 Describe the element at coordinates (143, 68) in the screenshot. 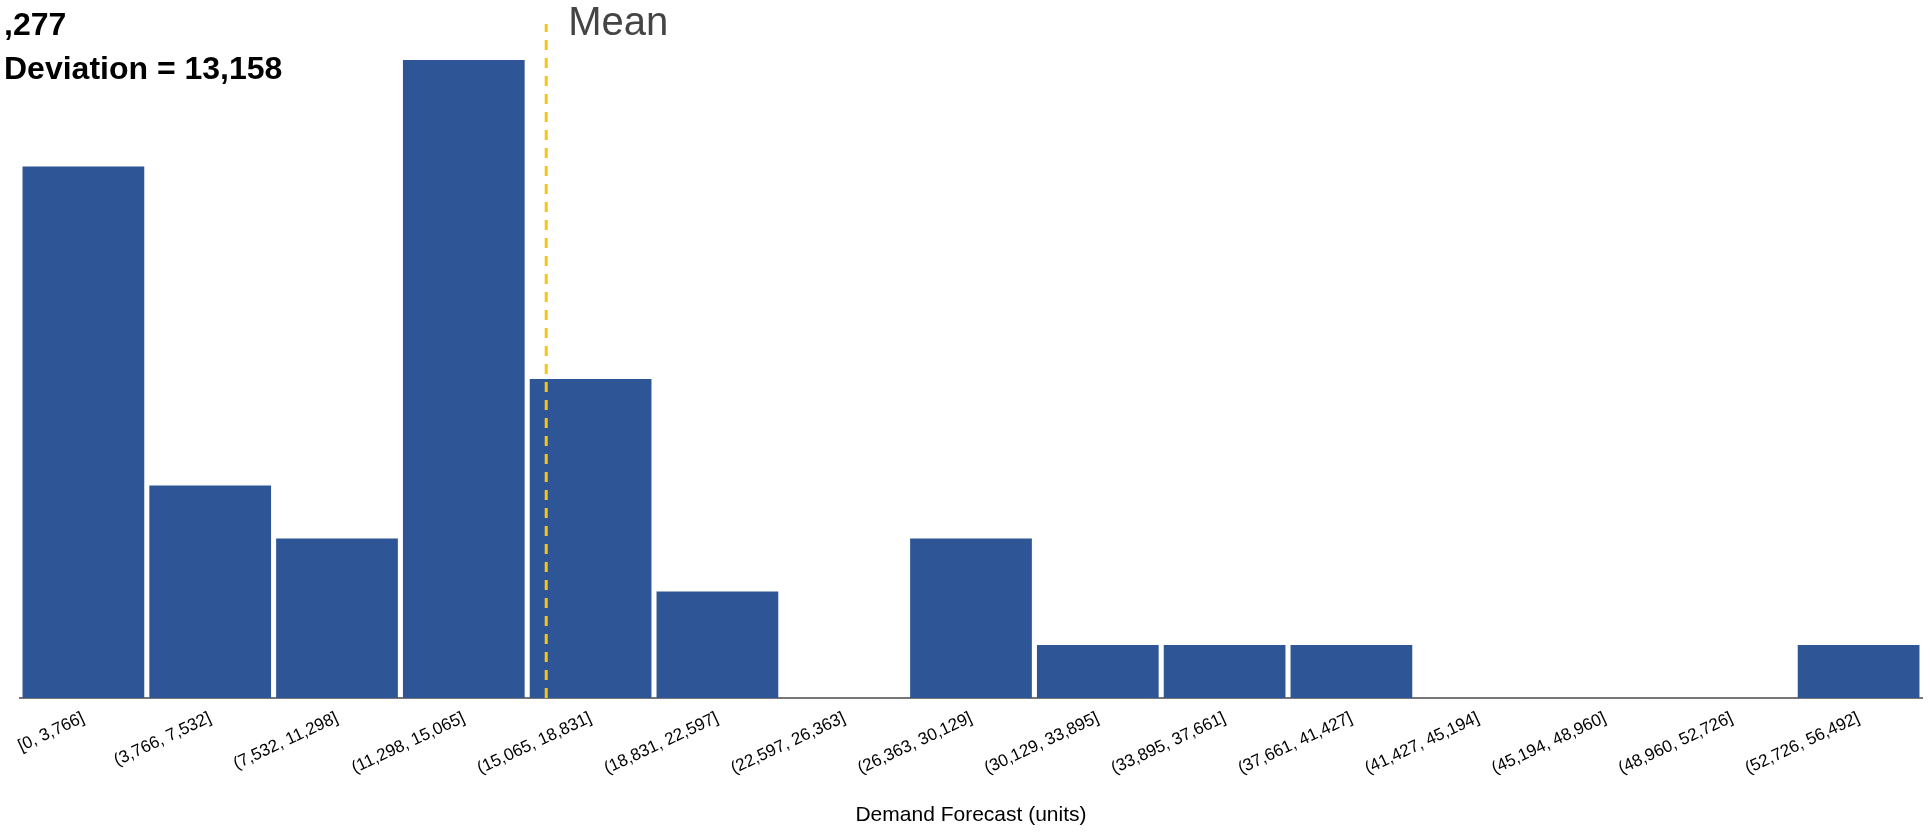

I see `chart-subtitle: Deviation = 13,158` at that location.